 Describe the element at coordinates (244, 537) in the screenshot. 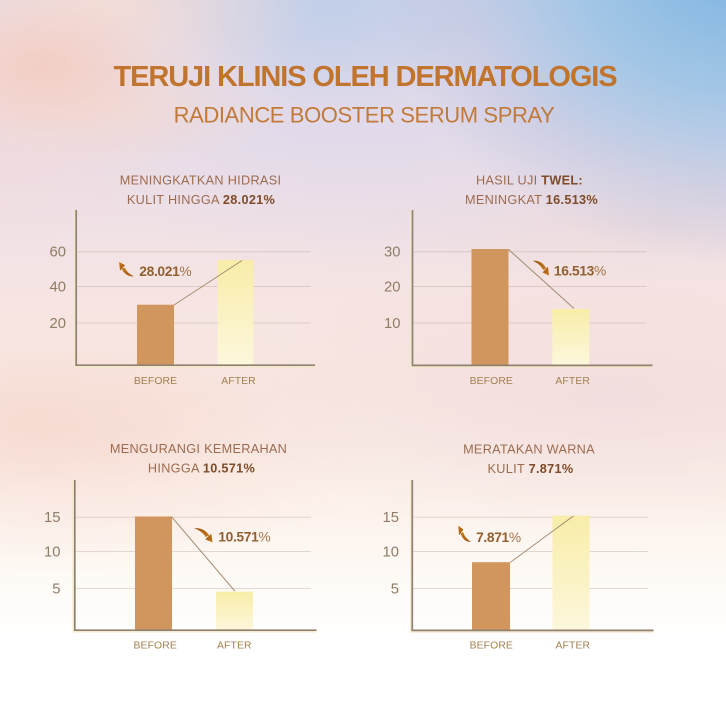

I see `svg-text: 10.571%` at that location.